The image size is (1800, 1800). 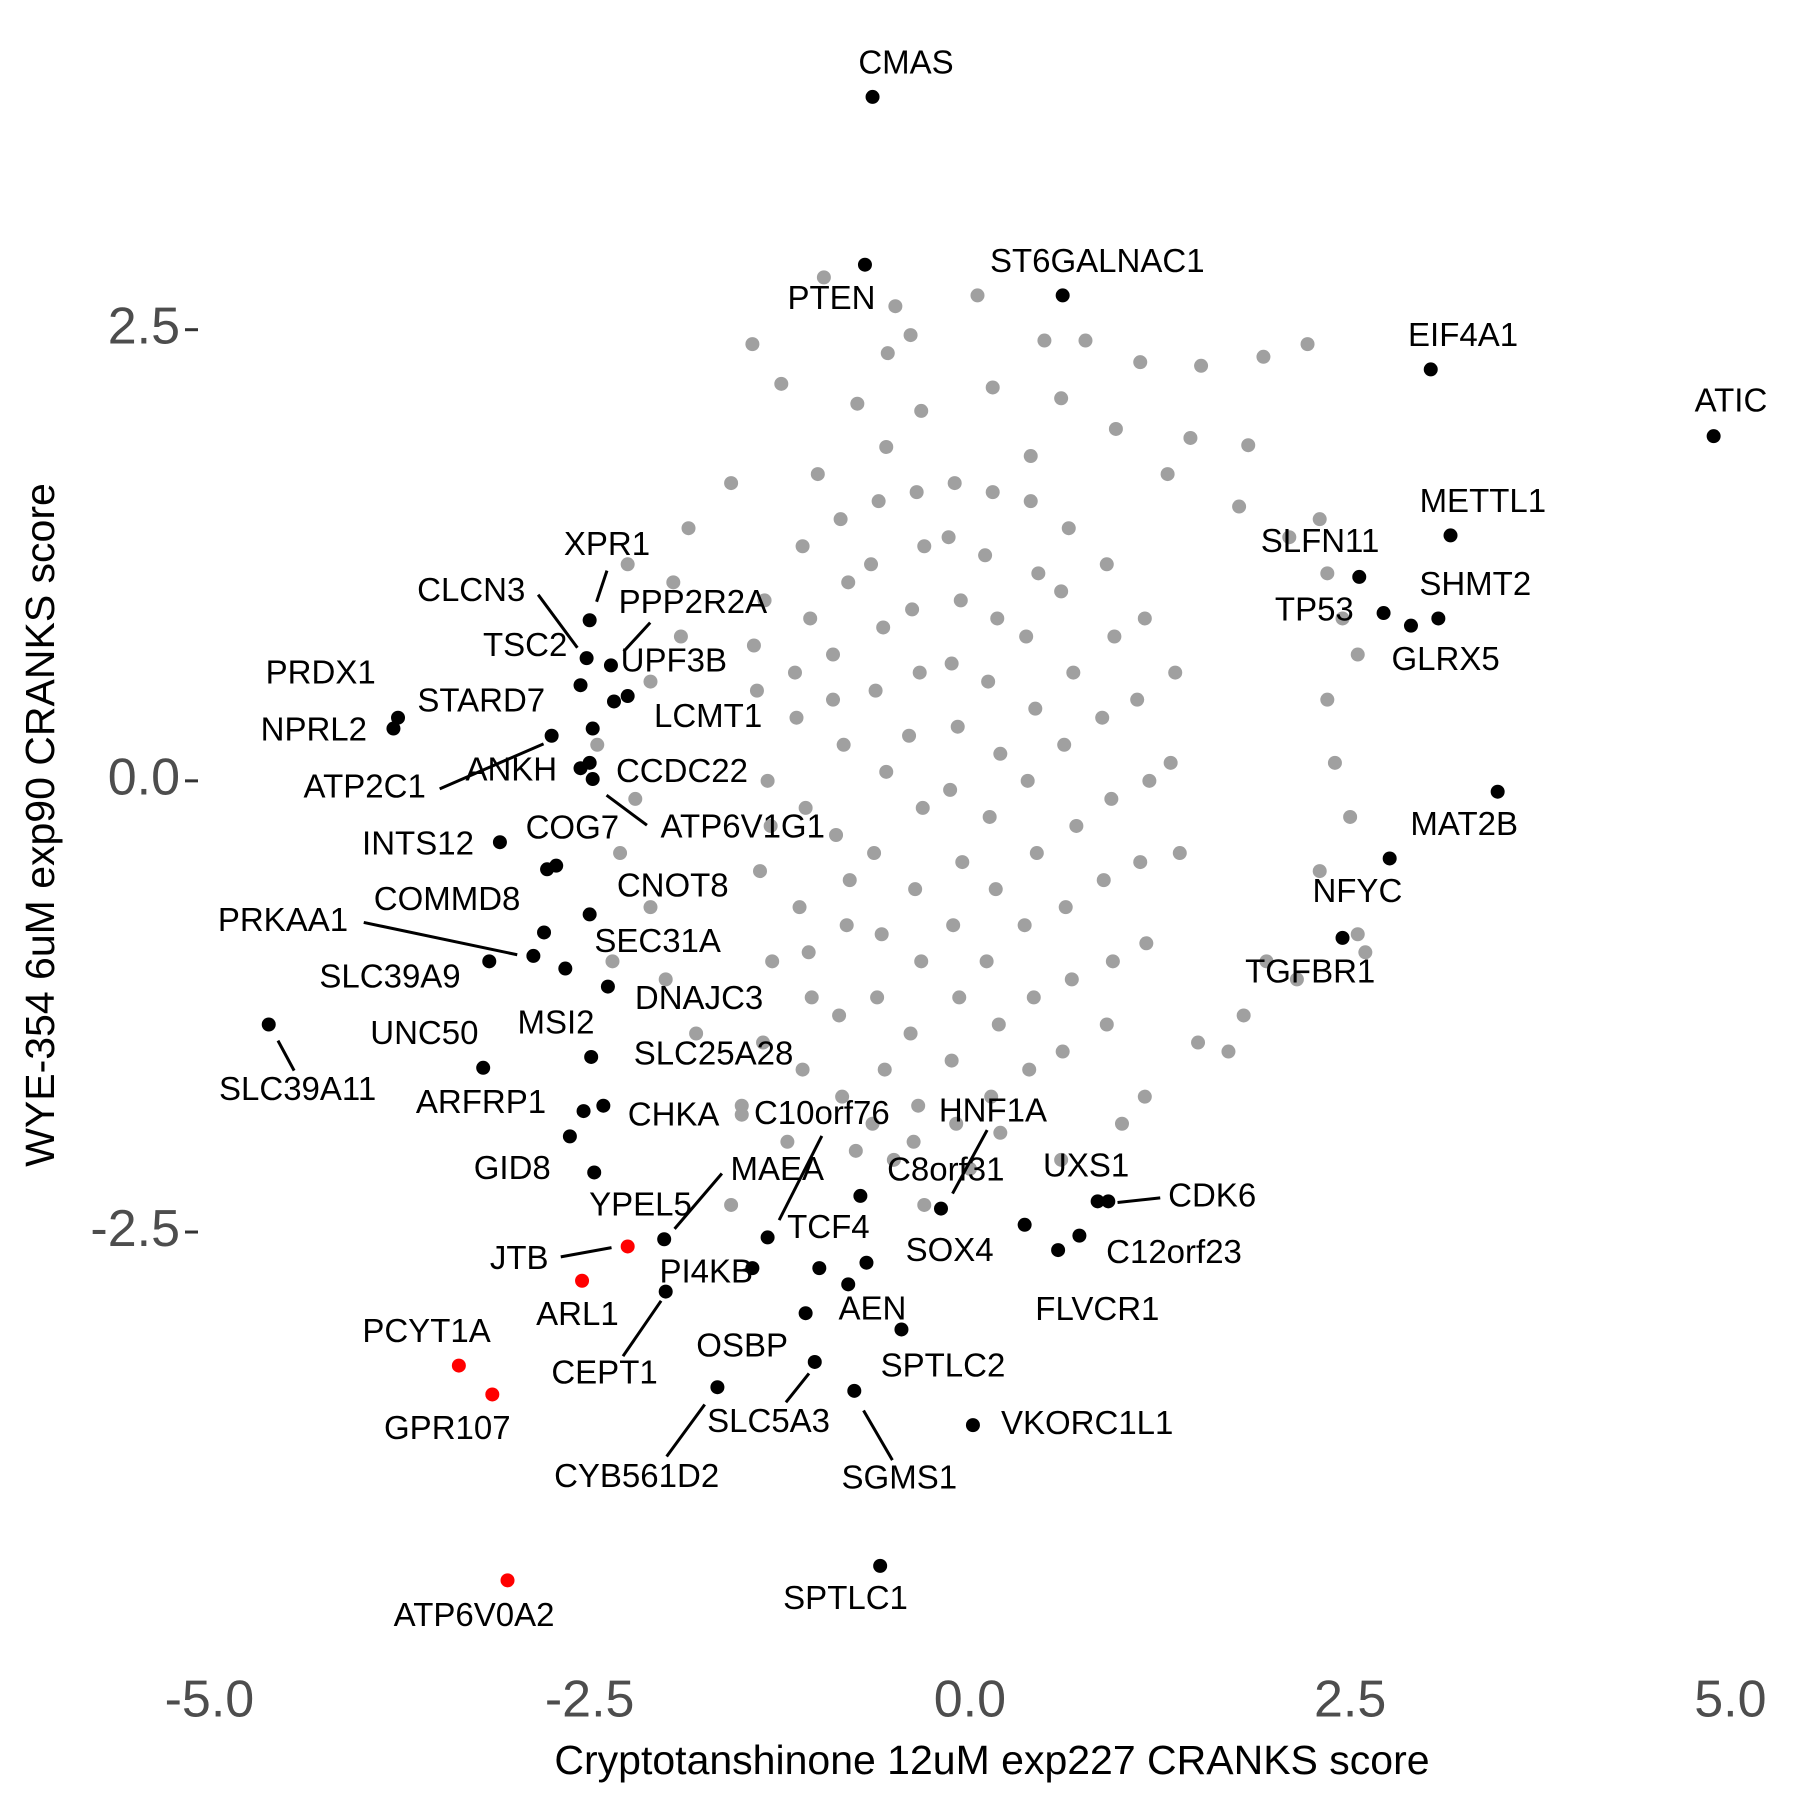 I want to click on gene-label: PTEN, so click(x=831, y=297).